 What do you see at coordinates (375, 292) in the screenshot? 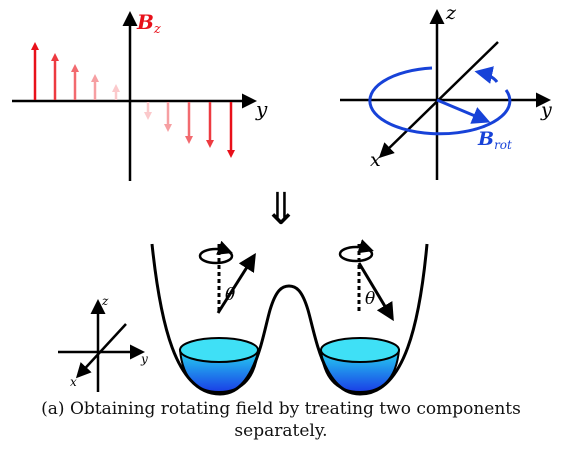
I see `spin-vector-right` at bounding box center [375, 292].